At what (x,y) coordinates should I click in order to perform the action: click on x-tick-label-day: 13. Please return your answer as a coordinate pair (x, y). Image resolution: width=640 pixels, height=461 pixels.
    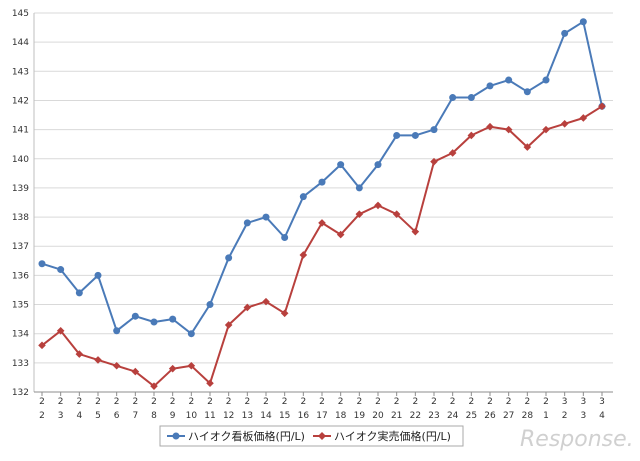
    Looking at the image, I should click on (247, 416).